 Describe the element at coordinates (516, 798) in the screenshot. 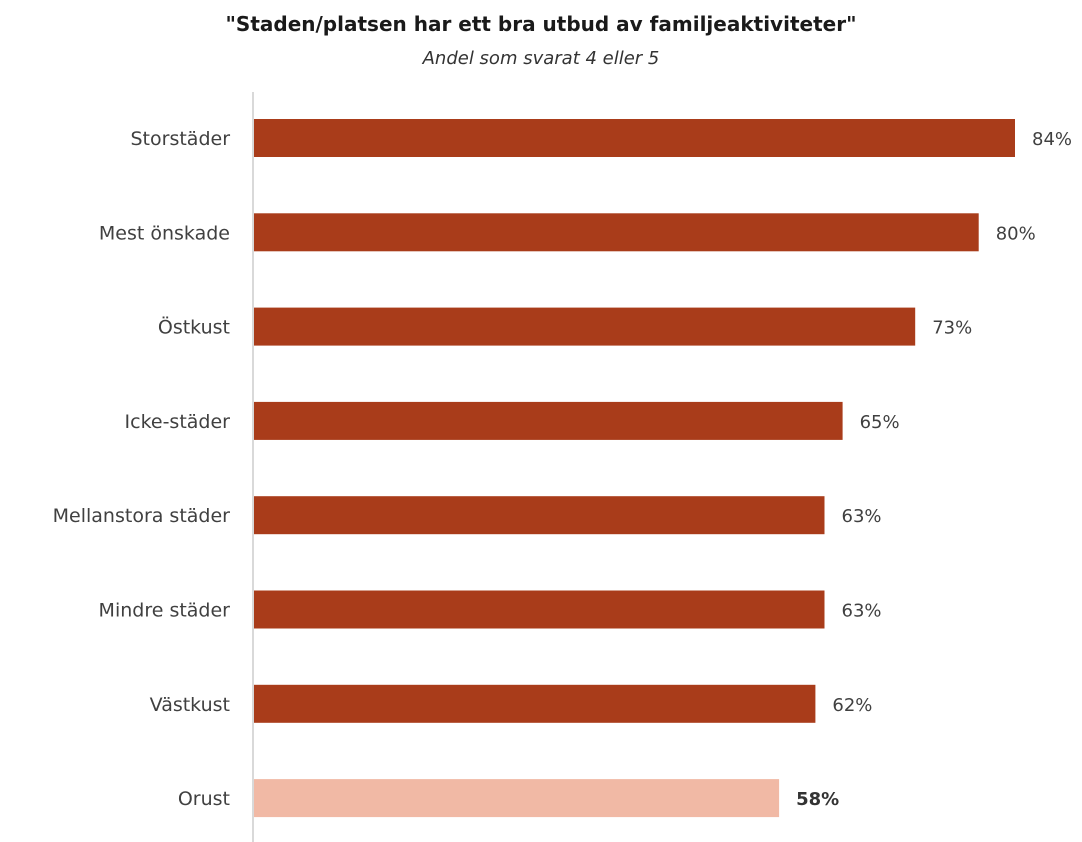

I see `bar-orust` at that location.